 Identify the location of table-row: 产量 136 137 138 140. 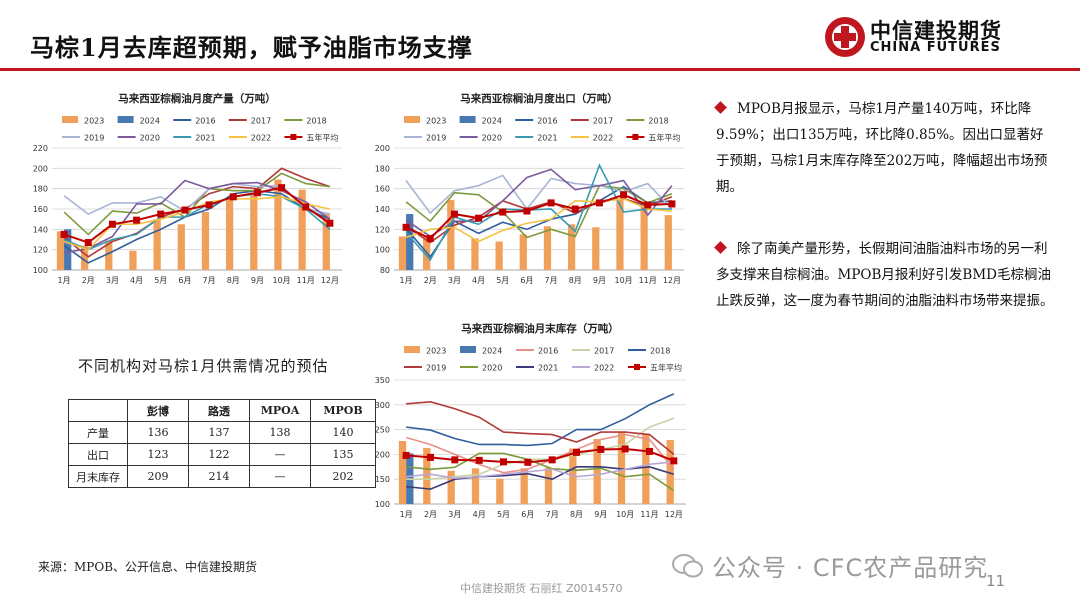
(222, 432).